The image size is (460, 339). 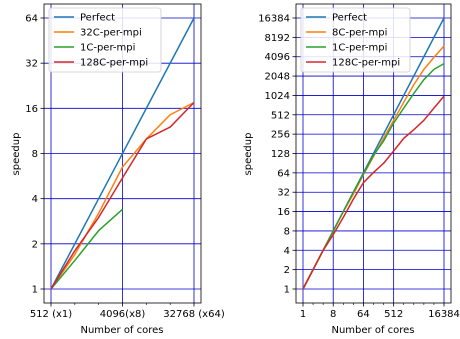 I want to click on left-legend-entry: 1C-per-mpi, so click(x=107, y=48).